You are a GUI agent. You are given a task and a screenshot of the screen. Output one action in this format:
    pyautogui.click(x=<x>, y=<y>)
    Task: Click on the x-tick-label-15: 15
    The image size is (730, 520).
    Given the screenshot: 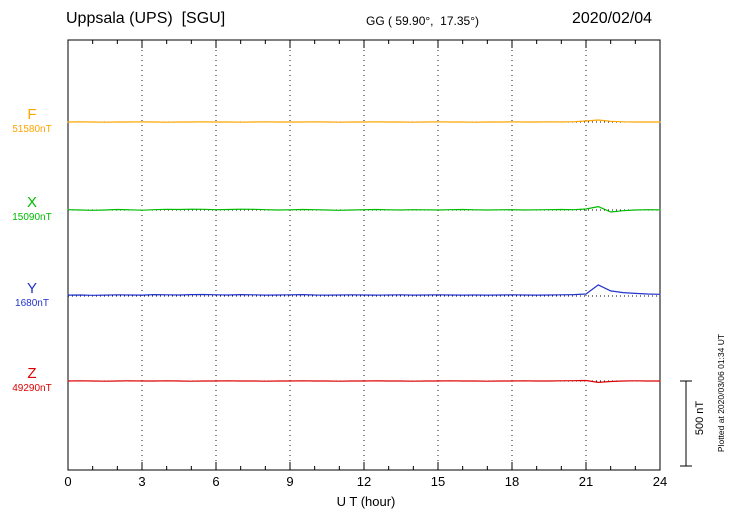 What is the action you would take?
    pyautogui.click(x=438, y=481)
    